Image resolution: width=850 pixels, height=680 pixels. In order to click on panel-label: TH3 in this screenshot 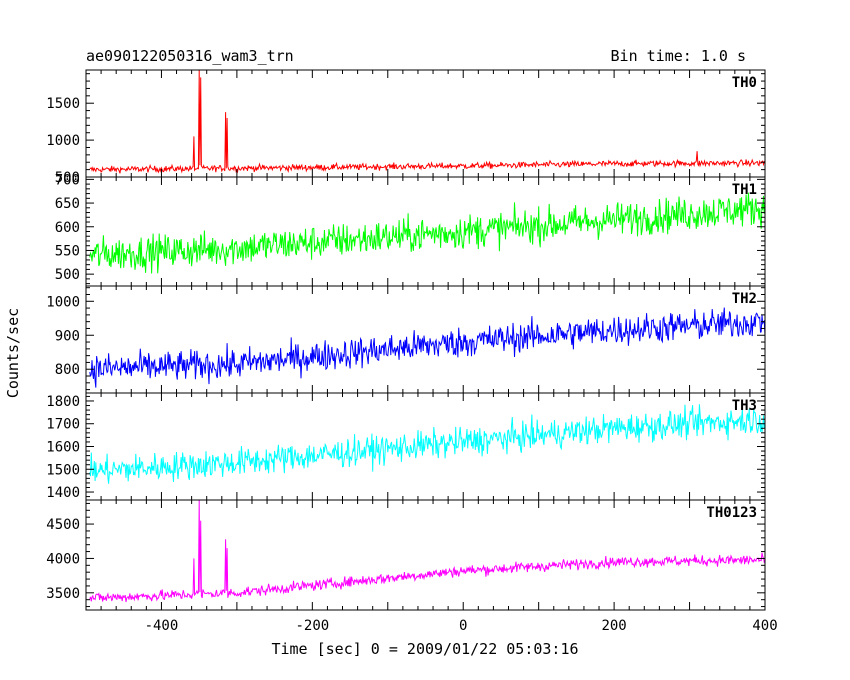, I will do `click(744, 406)`.